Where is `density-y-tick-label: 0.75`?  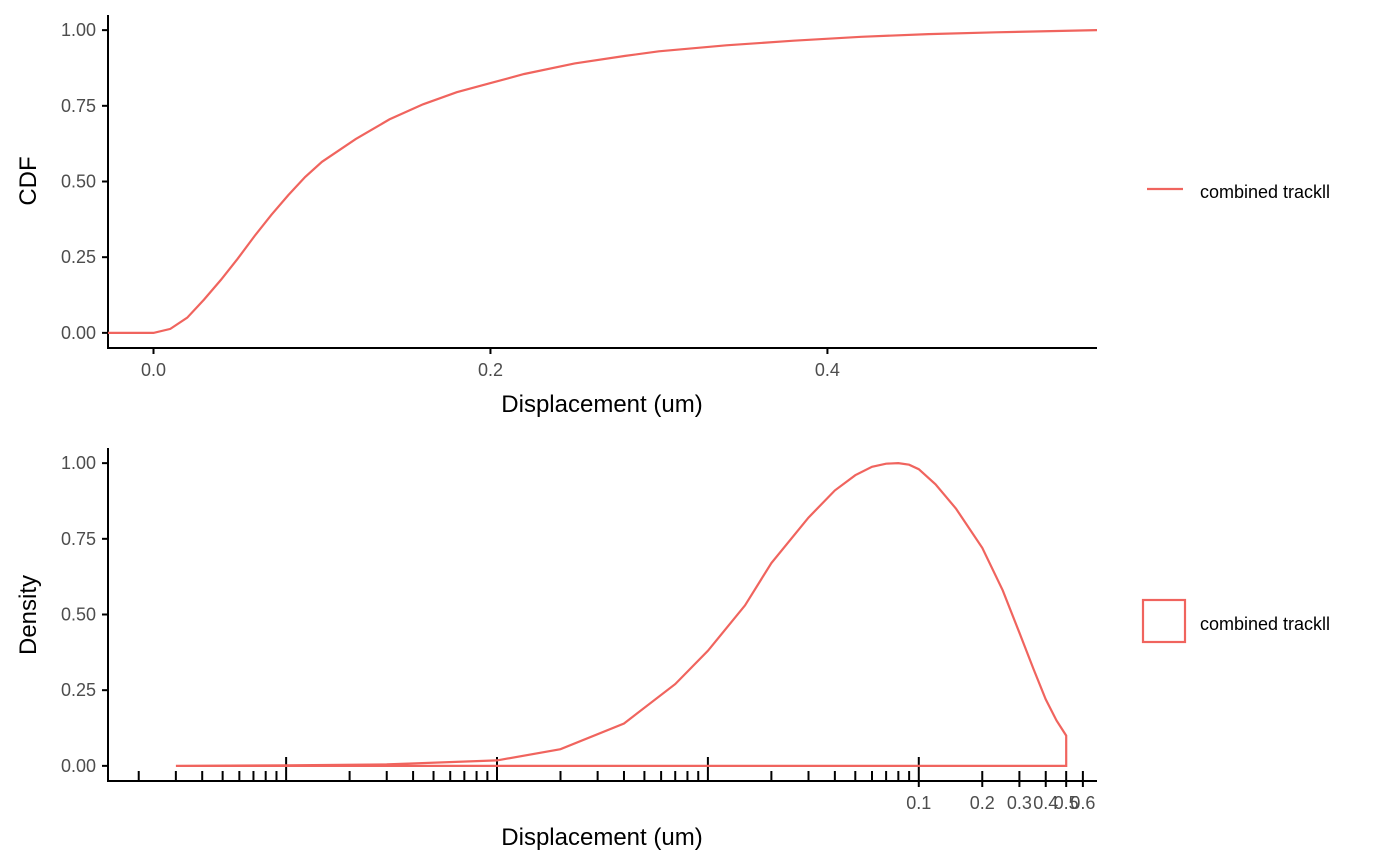 density-y-tick-label: 0.75 is located at coordinates (78, 539).